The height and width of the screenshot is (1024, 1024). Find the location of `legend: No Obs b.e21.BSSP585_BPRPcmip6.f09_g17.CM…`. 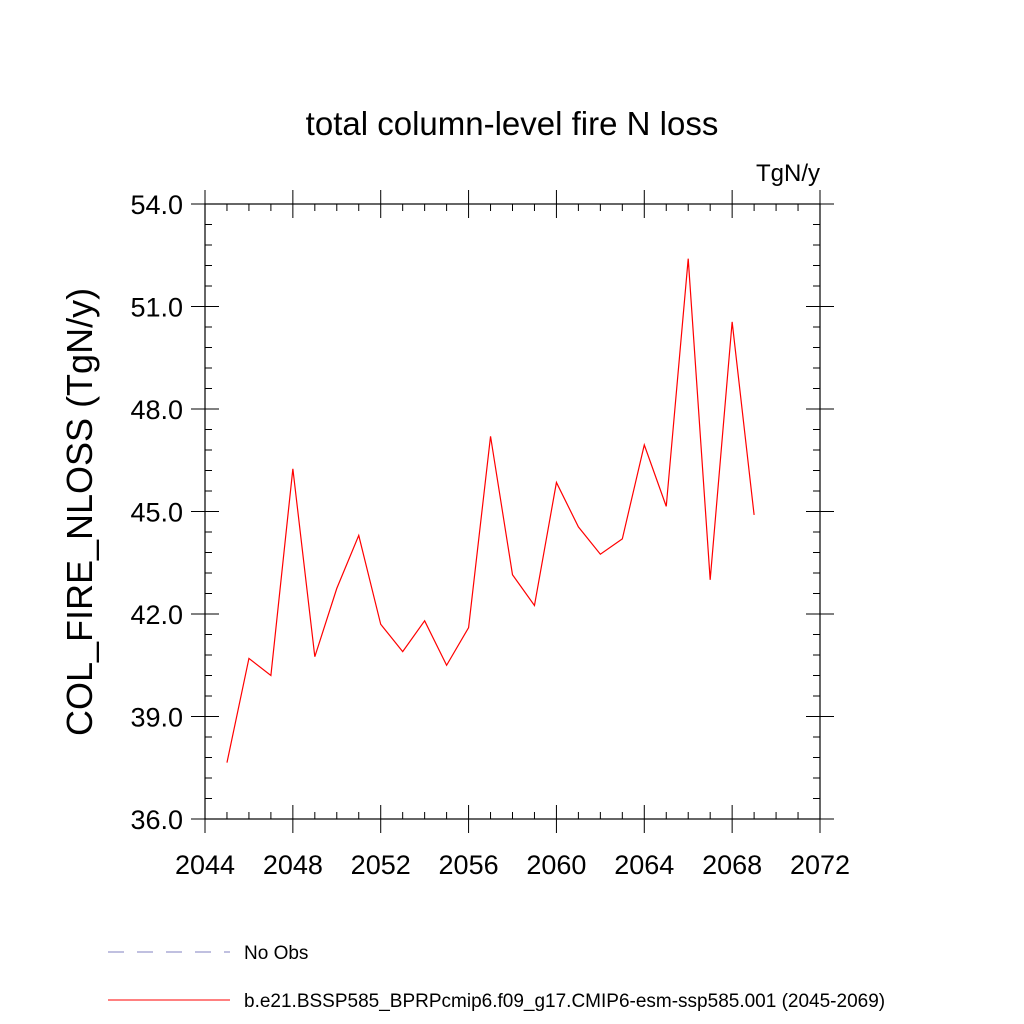

legend: No Obs b.e21.BSSP585_BPRPcmip6.f09_g17.CM… is located at coordinates (496, 977).